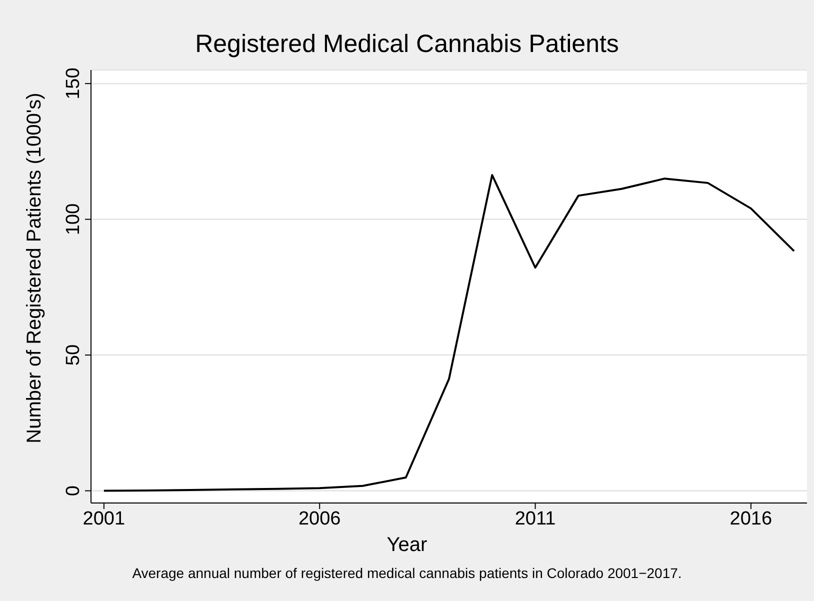 This screenshot has width=814, height=601. What do you see at coordinates (535, 519) in the screenshot?
I see `x-tick-label: 2011` at bounding box center [535, 519].